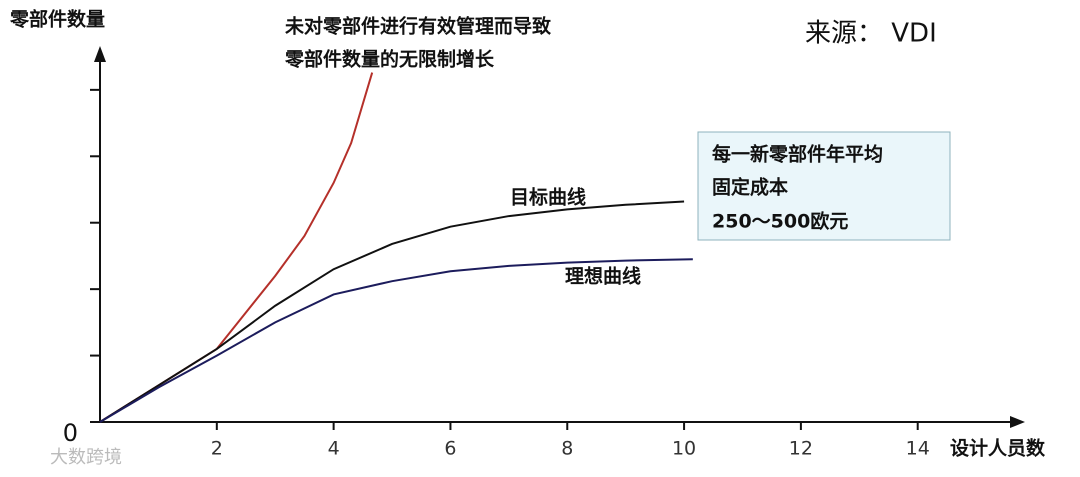  Describe the element at coordinates (684, 449) in the screenshot. I see `x-tick-label: 10` at that location.